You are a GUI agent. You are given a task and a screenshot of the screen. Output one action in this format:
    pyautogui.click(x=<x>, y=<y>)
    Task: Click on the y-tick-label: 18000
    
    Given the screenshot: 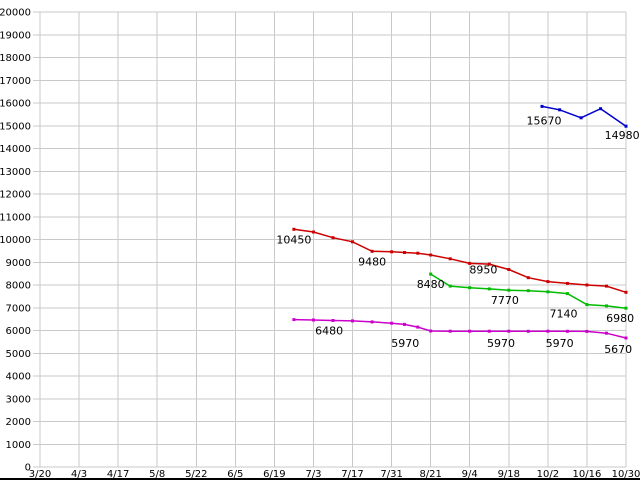 What is the action you would take?
    pyautogui.click(x=15, y=58)
    